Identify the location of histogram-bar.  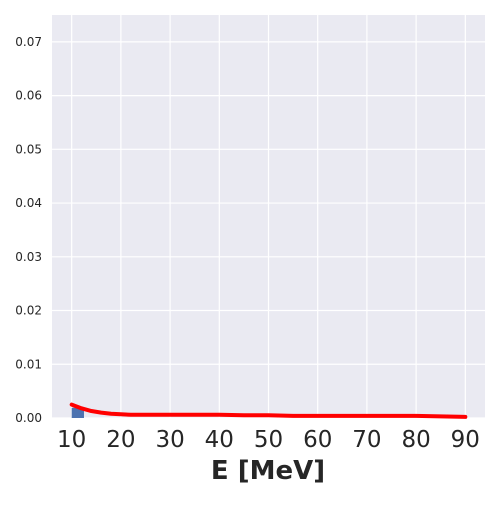
(77, 412).